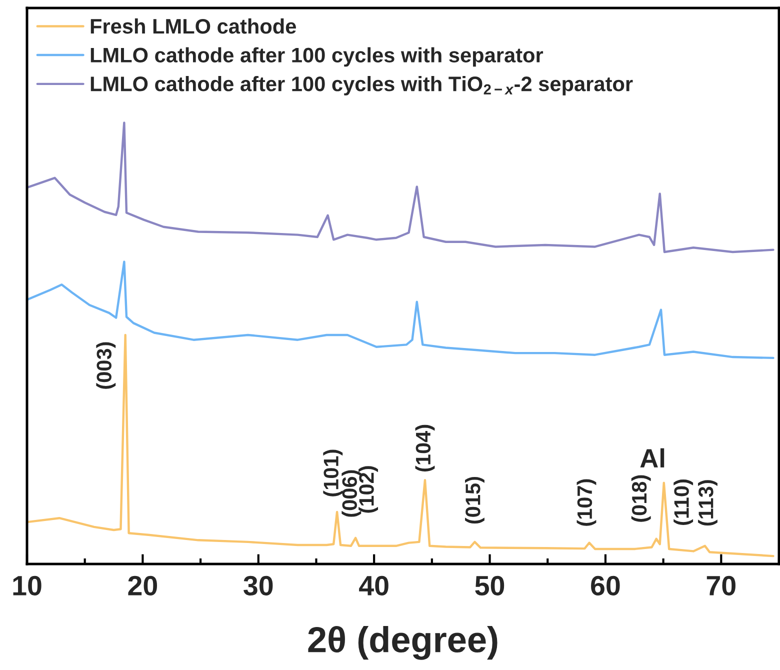  What do you see at coordinates (317, 57) in the screenshot?
I see `legend-label: LMLO cathode after 100 cycles with separator` at bounding box center [317, 57].